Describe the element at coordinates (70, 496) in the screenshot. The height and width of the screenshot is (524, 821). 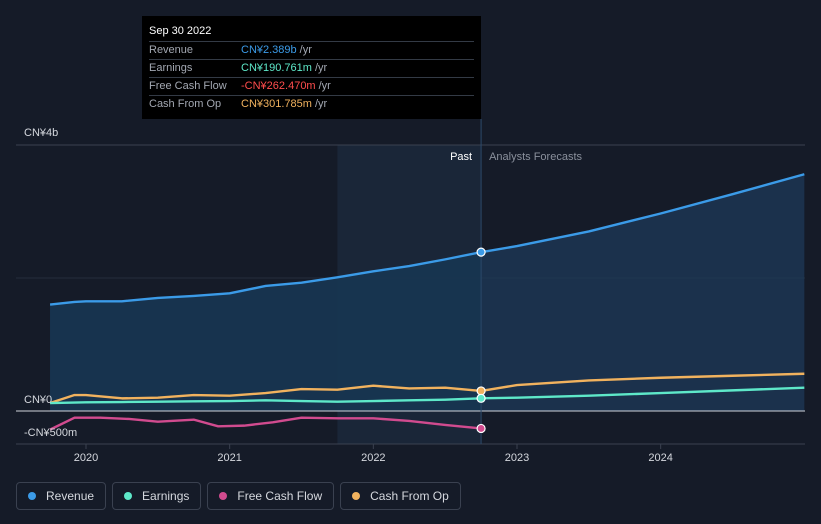
I see `legend-label: Revenue` at that location.